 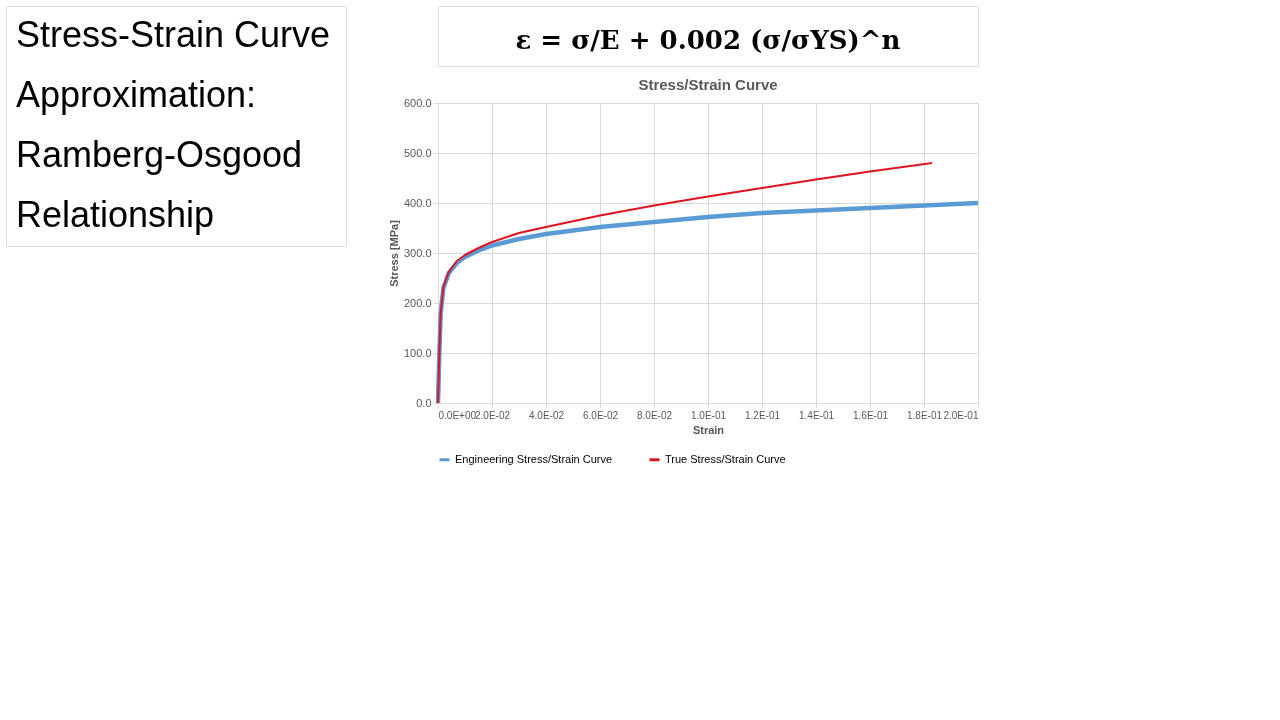 What do you see at coordinates (424, 402) in the screenshot?
I see `y-tick-label: 0.0` at bounding box center [424, 402].